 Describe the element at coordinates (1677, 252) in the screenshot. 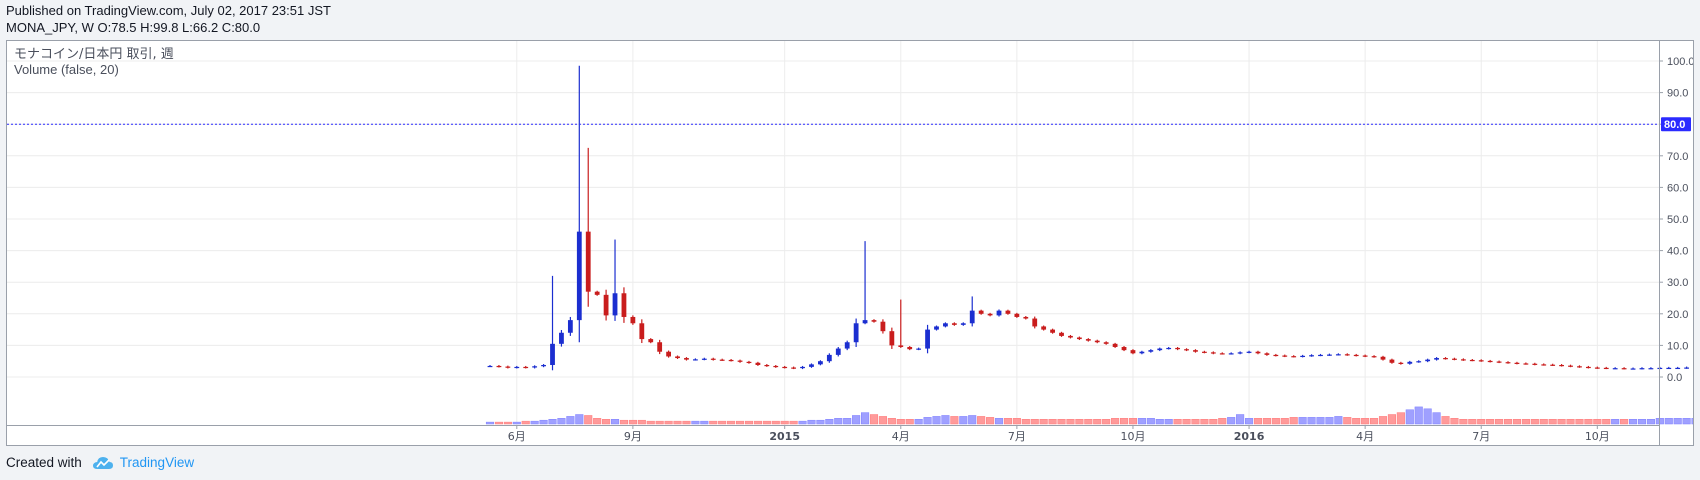

I see `price-tick-label: 40.0` at that location.